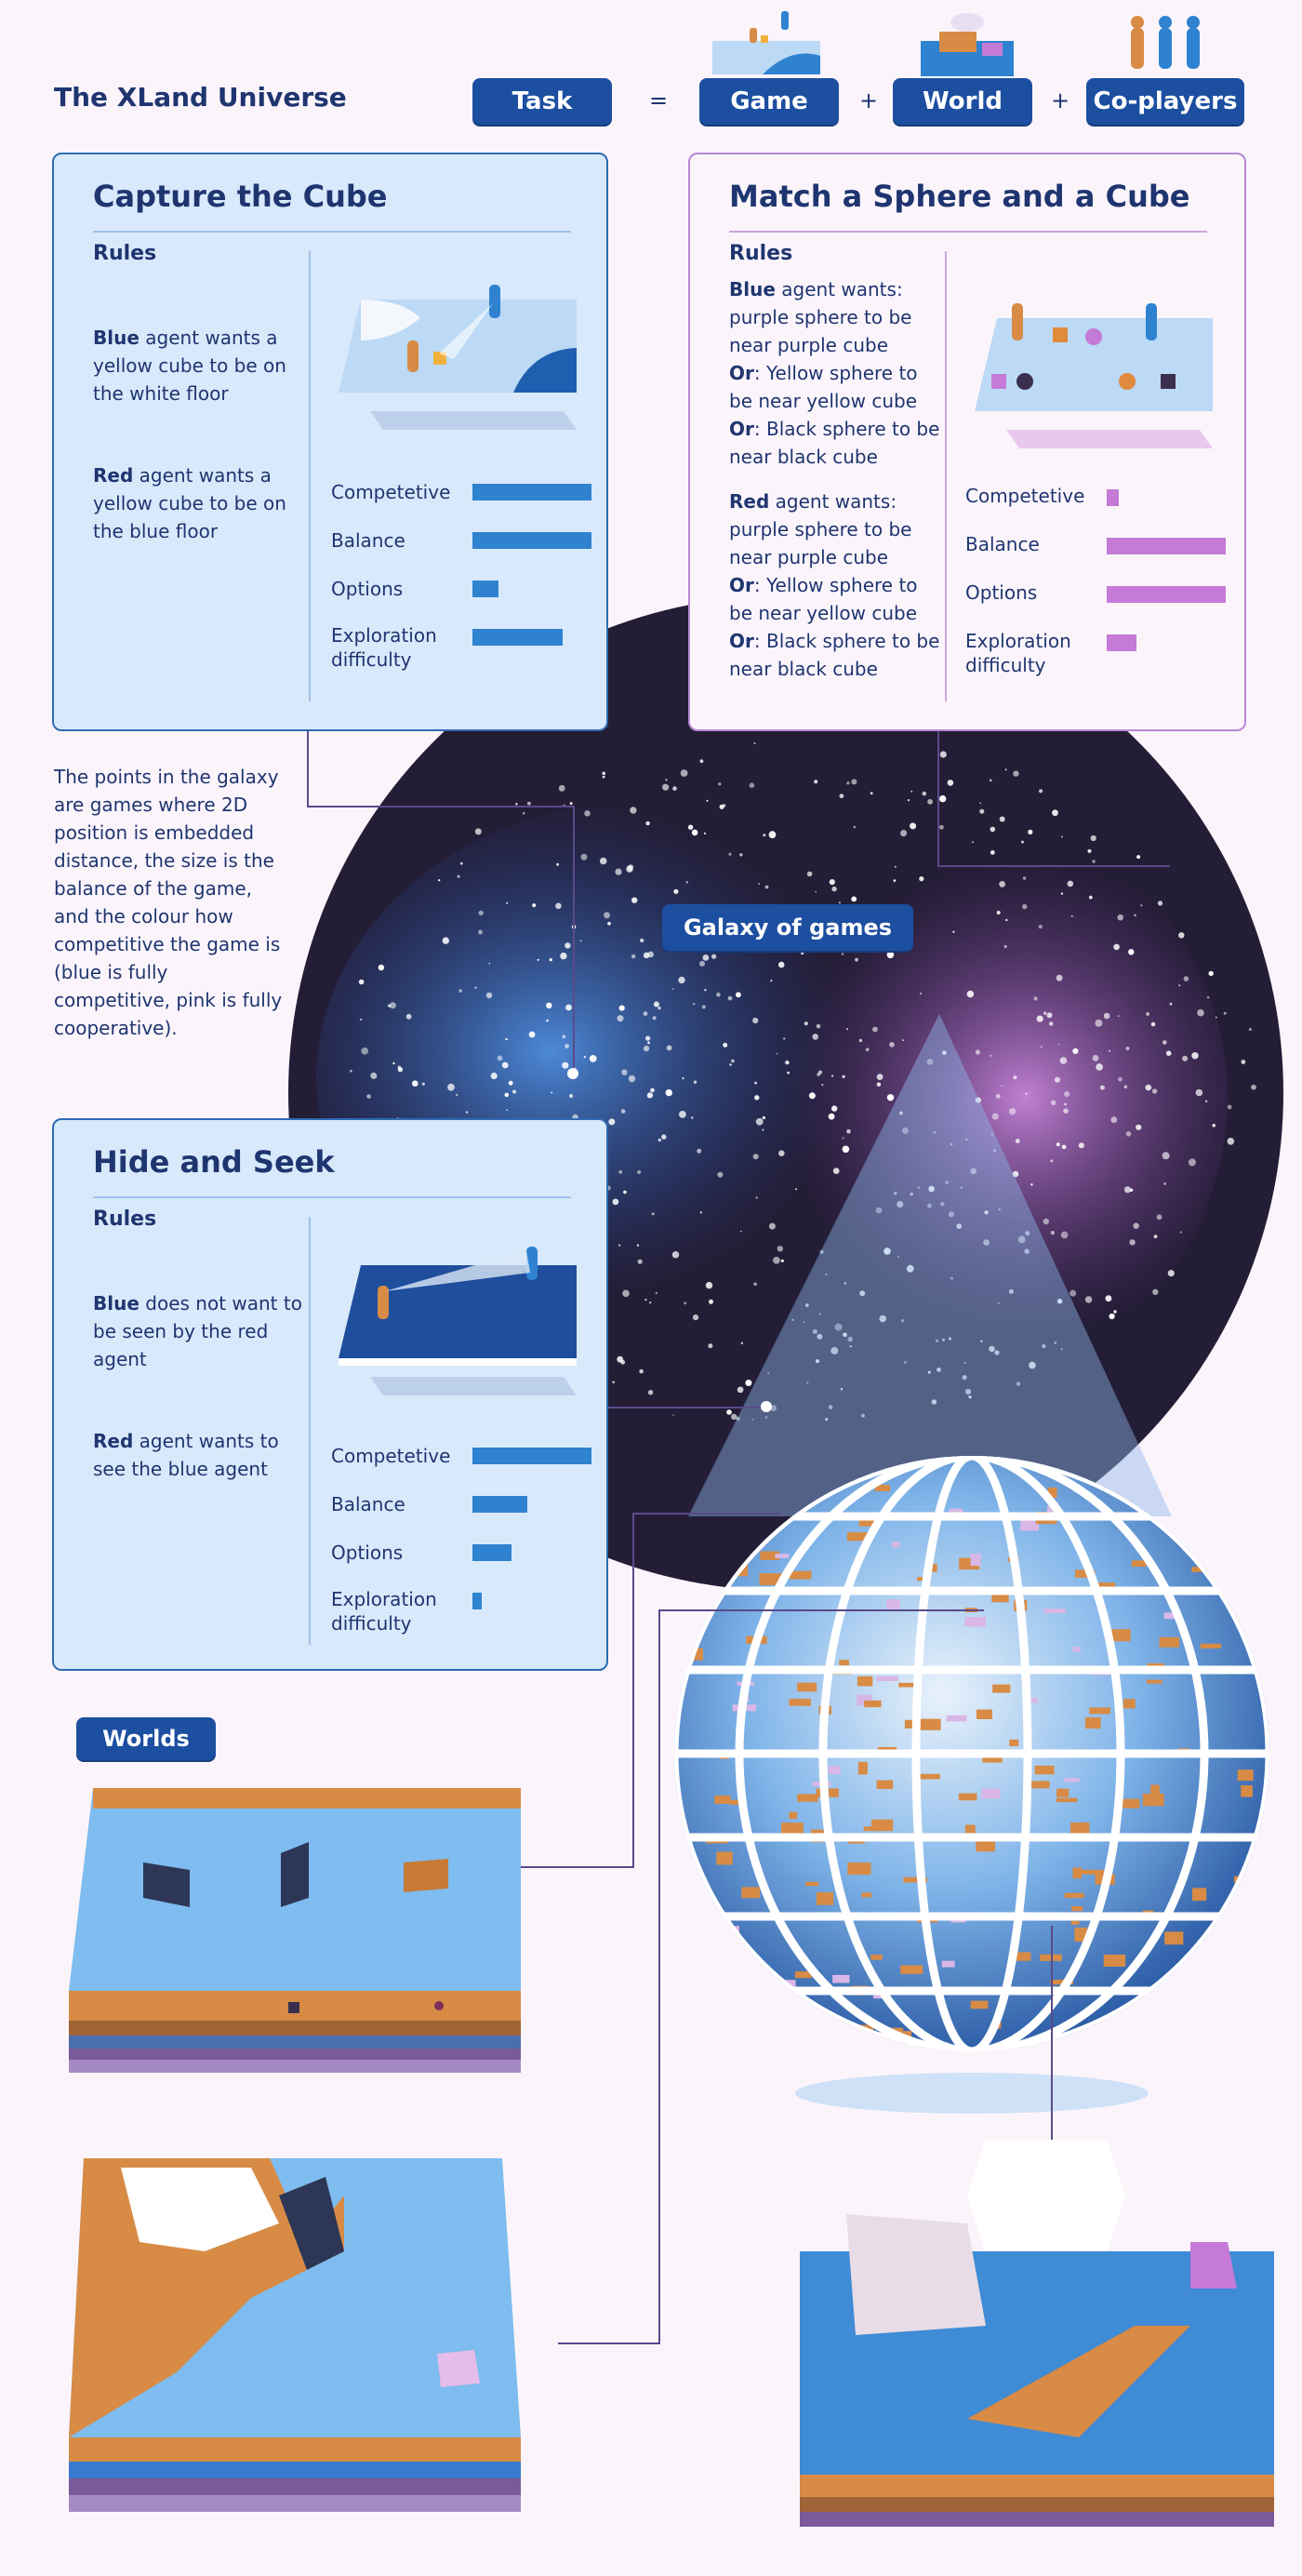 Image resolution: width=1302 pixels, height=2576 pixels. Describe the element at coordinates (766, 1406) in the screenshot. I see `connector-dot` at that location.